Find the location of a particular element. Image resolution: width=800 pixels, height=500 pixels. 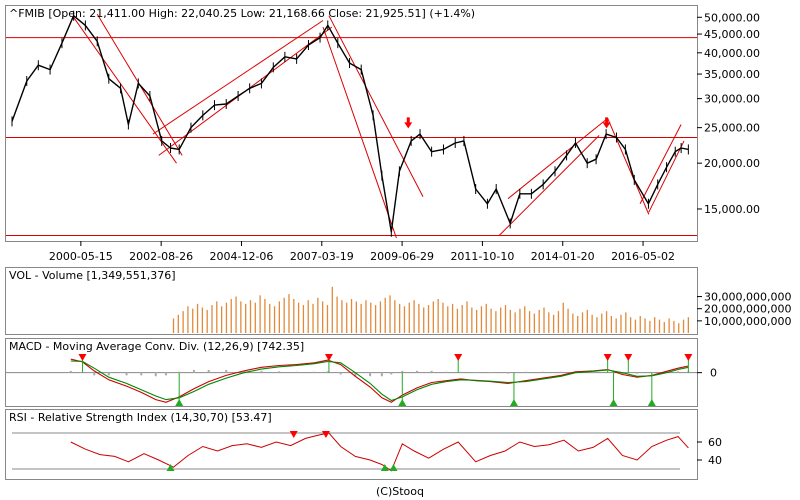

macd-markers is located at coordinates (385, 380).